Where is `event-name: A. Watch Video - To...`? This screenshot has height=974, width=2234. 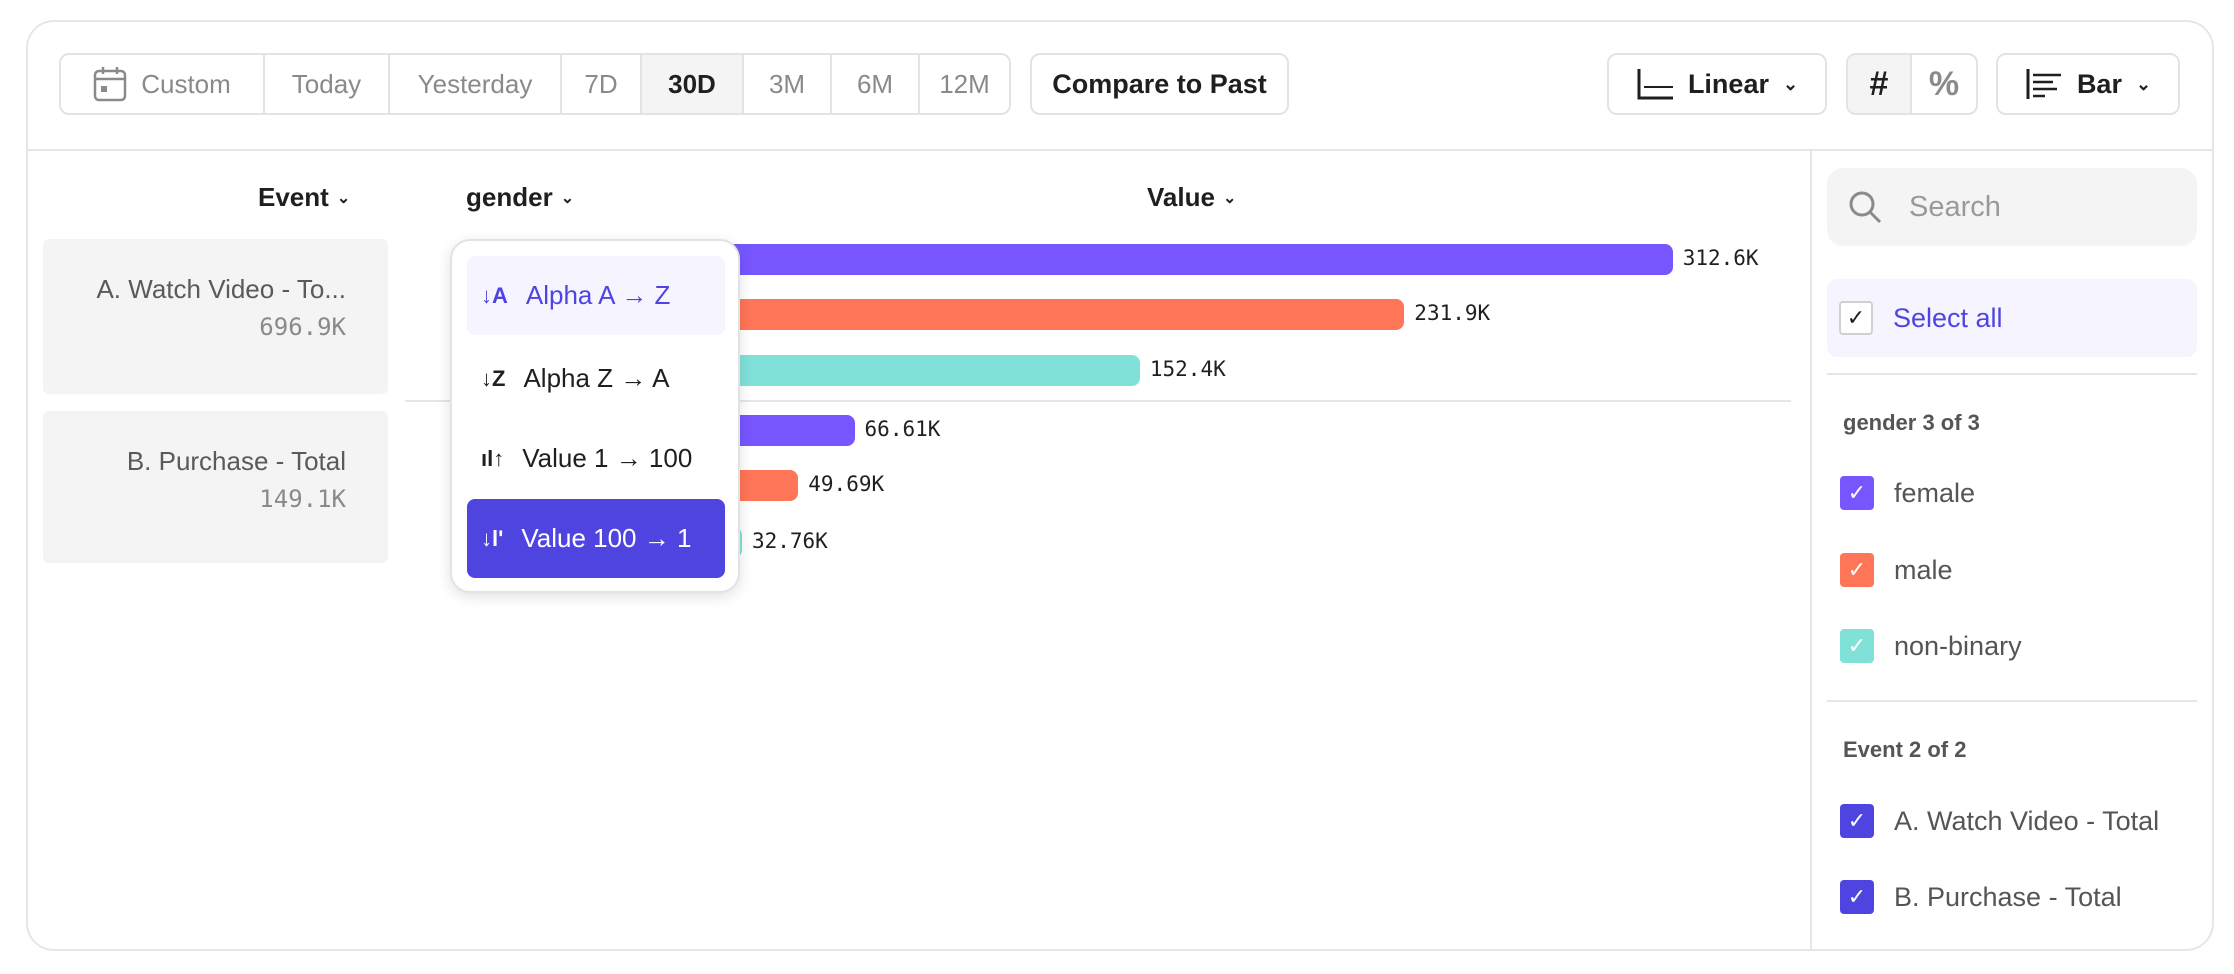 event-name: A. Watch Video - To... is located at coordinates (221, 289).